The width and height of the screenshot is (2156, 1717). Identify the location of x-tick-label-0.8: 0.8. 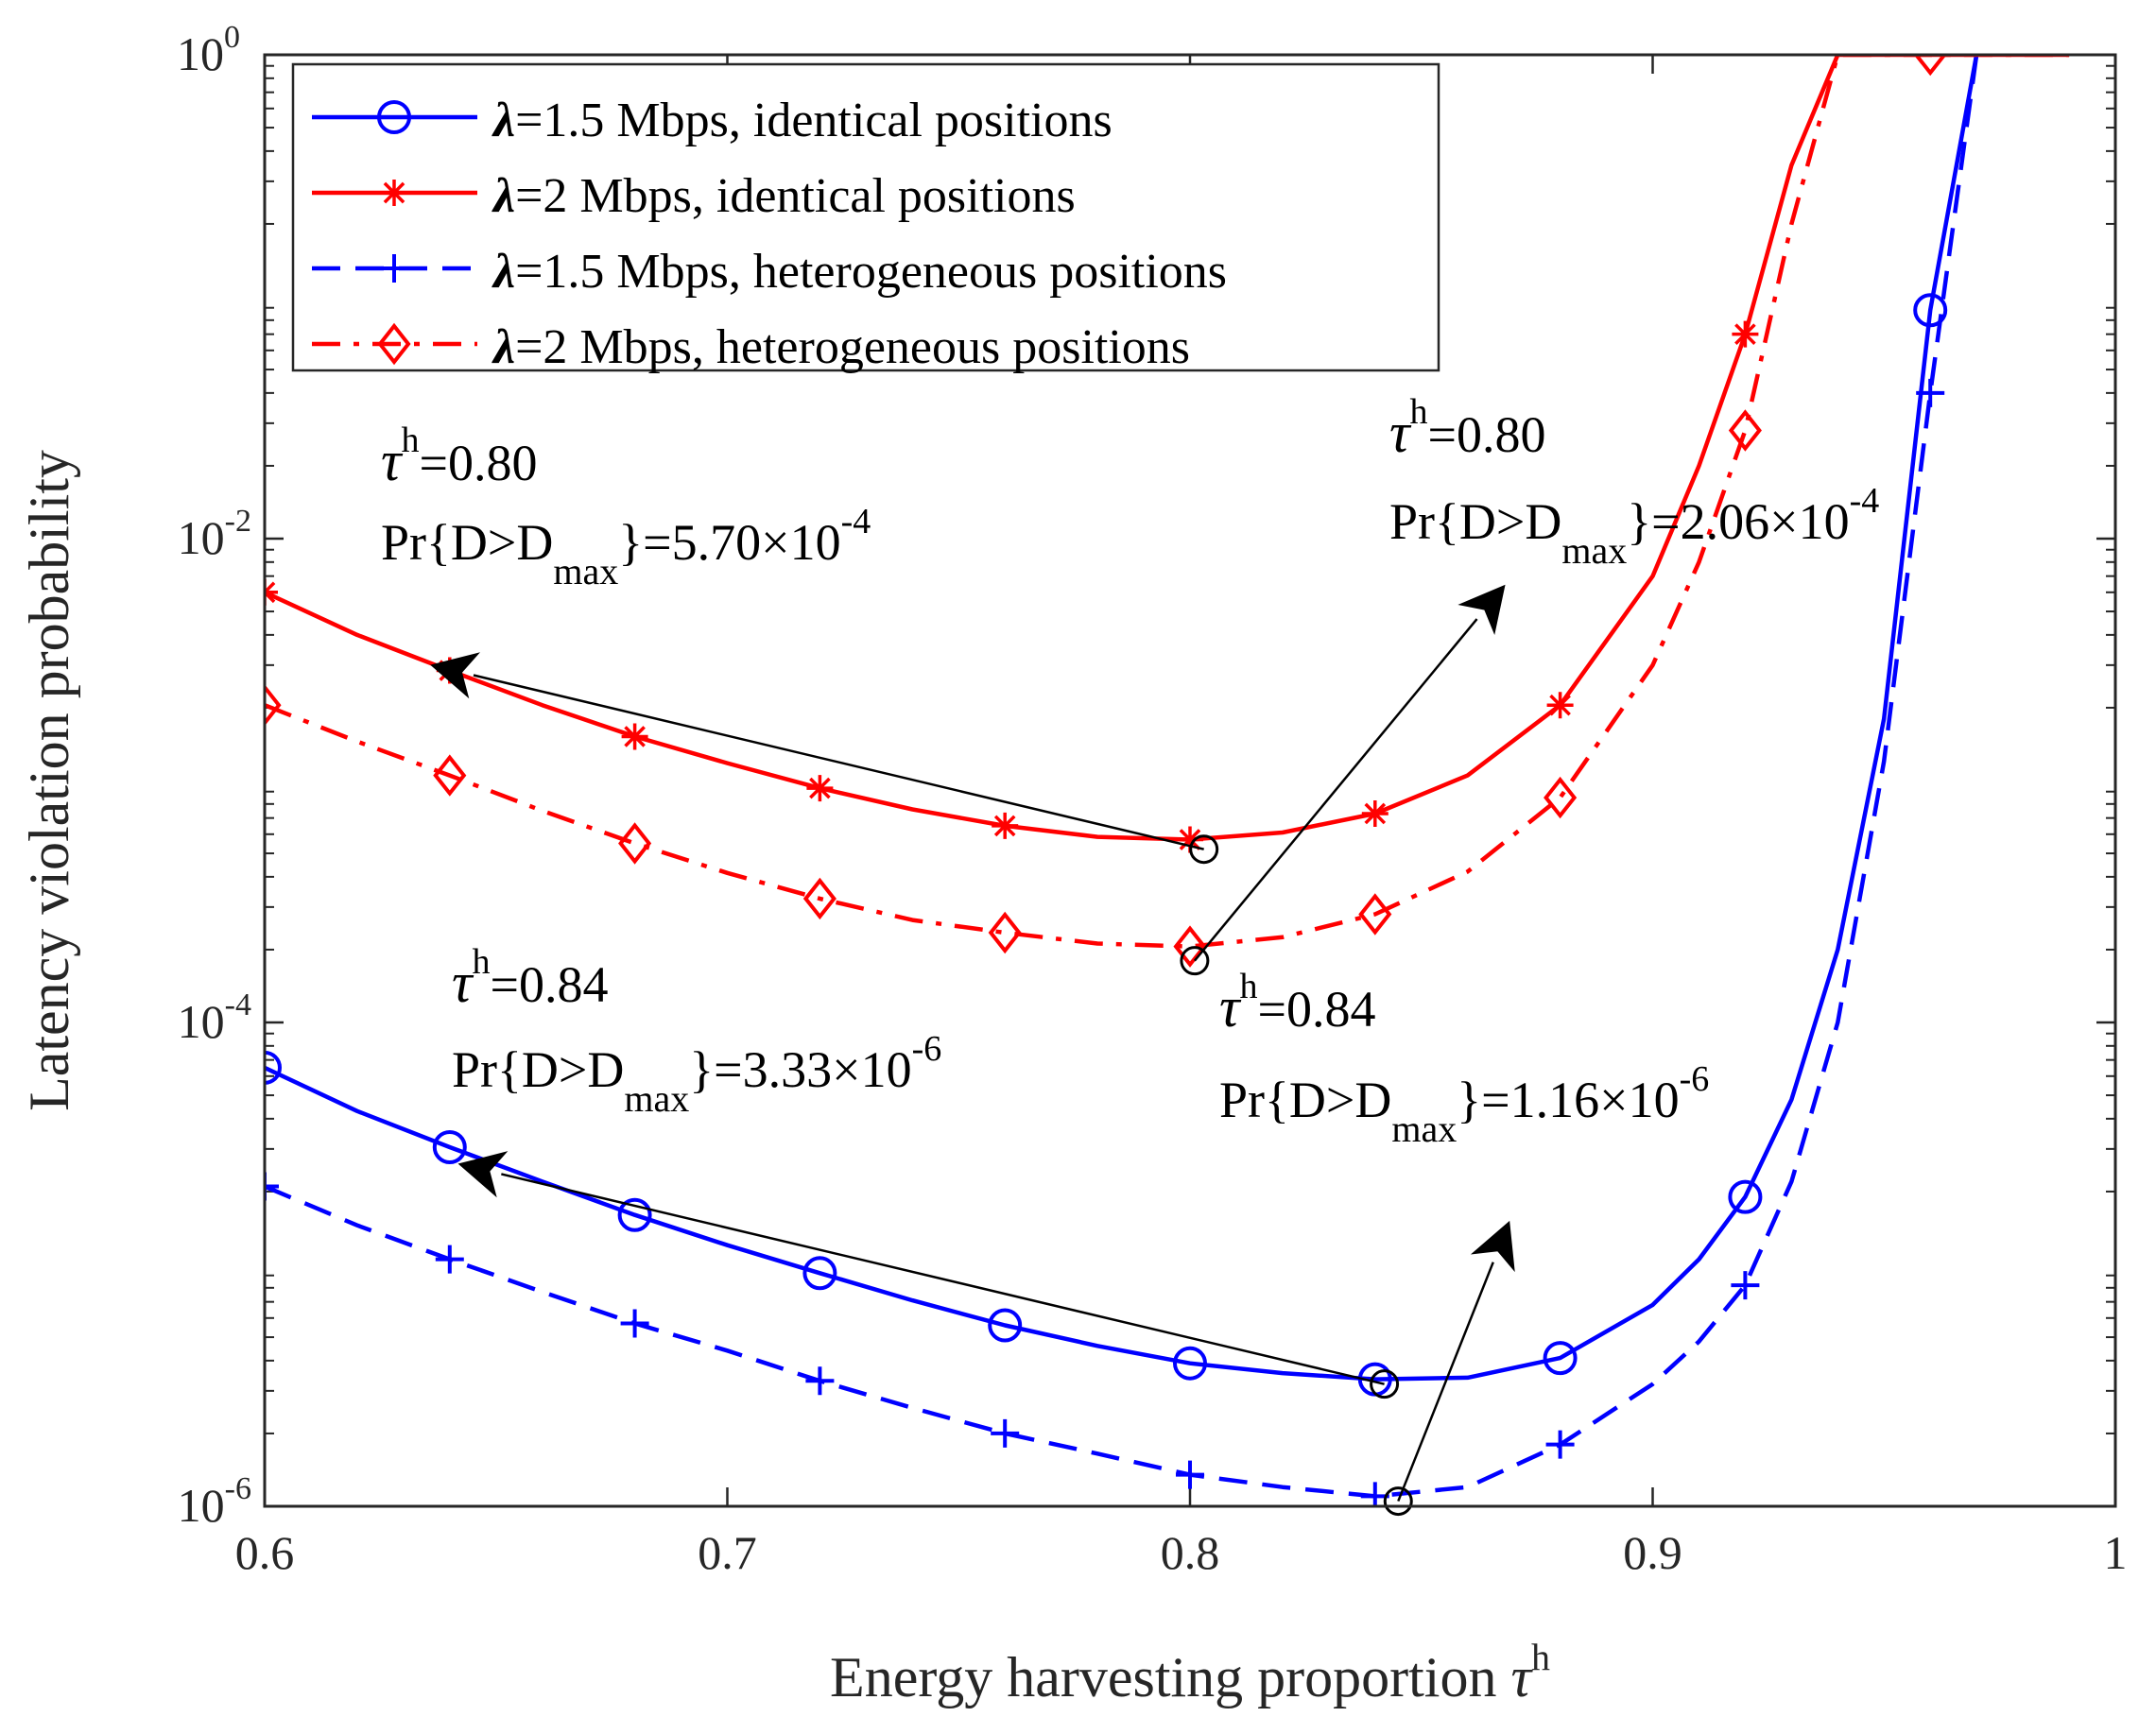
(1190, 1552).